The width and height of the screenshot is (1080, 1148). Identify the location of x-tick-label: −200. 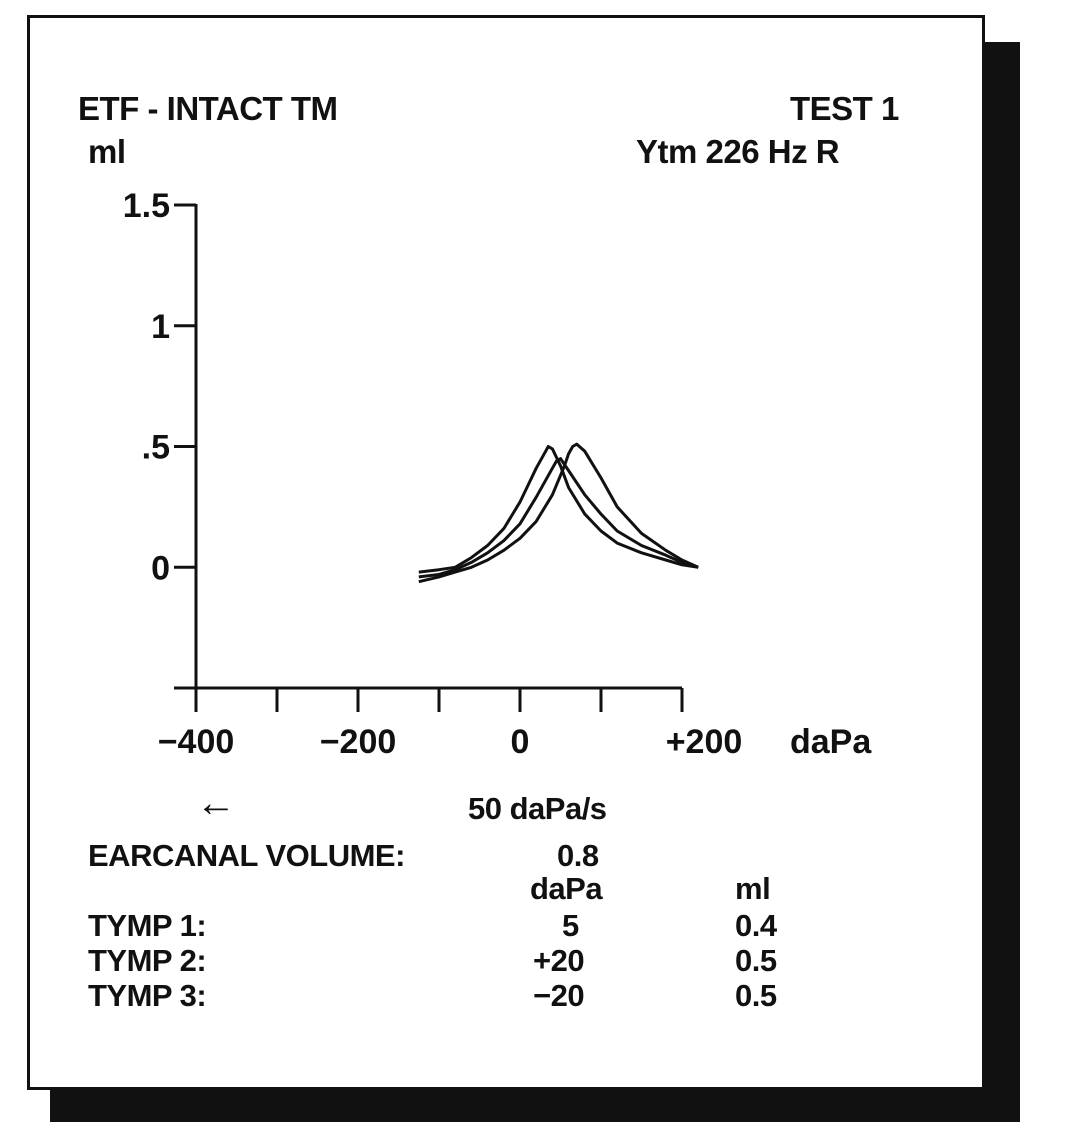
(358, 742).